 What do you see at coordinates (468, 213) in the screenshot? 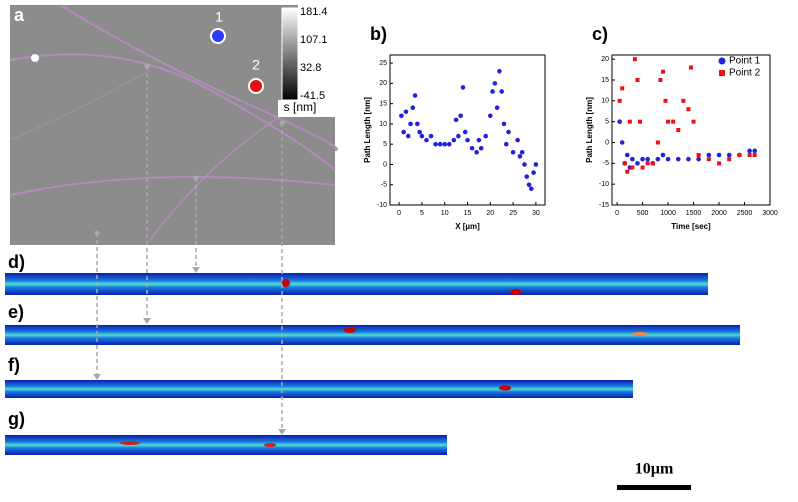
I see `x-tick-label: 15` at bounding box center [468, 213].